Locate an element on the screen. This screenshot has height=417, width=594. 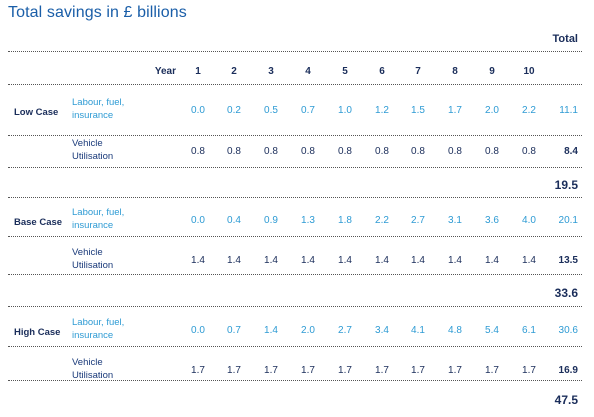
year-header: 7 is located at coordinates (418, 71).